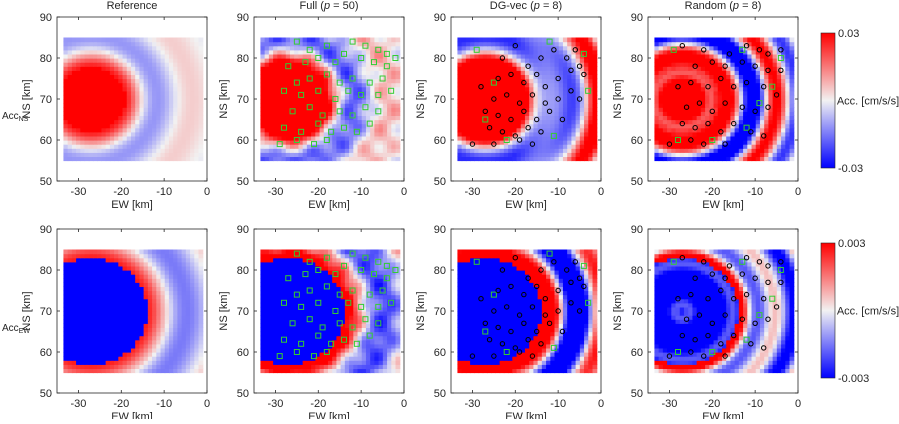 Image resolution: width=899 pixels, height=424 pixels. I want to click on y-tick-label: 50, so click(440, 182).